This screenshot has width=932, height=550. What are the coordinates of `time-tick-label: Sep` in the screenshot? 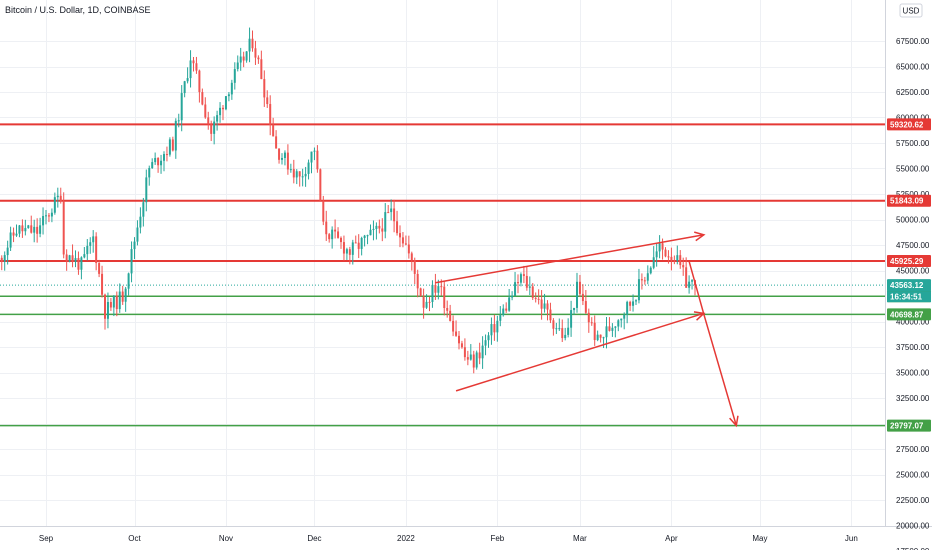 It's located at (46, 538).